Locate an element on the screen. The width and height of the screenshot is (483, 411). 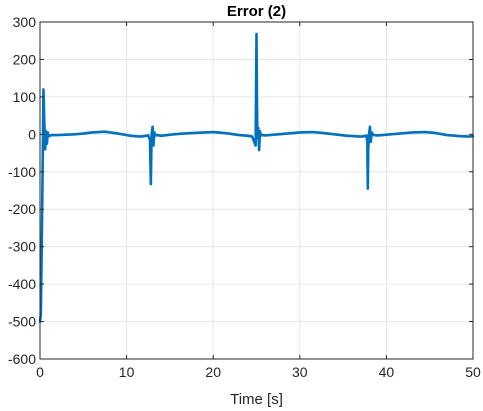
chart-title: Error (2) is located at coordinates (256, 11).